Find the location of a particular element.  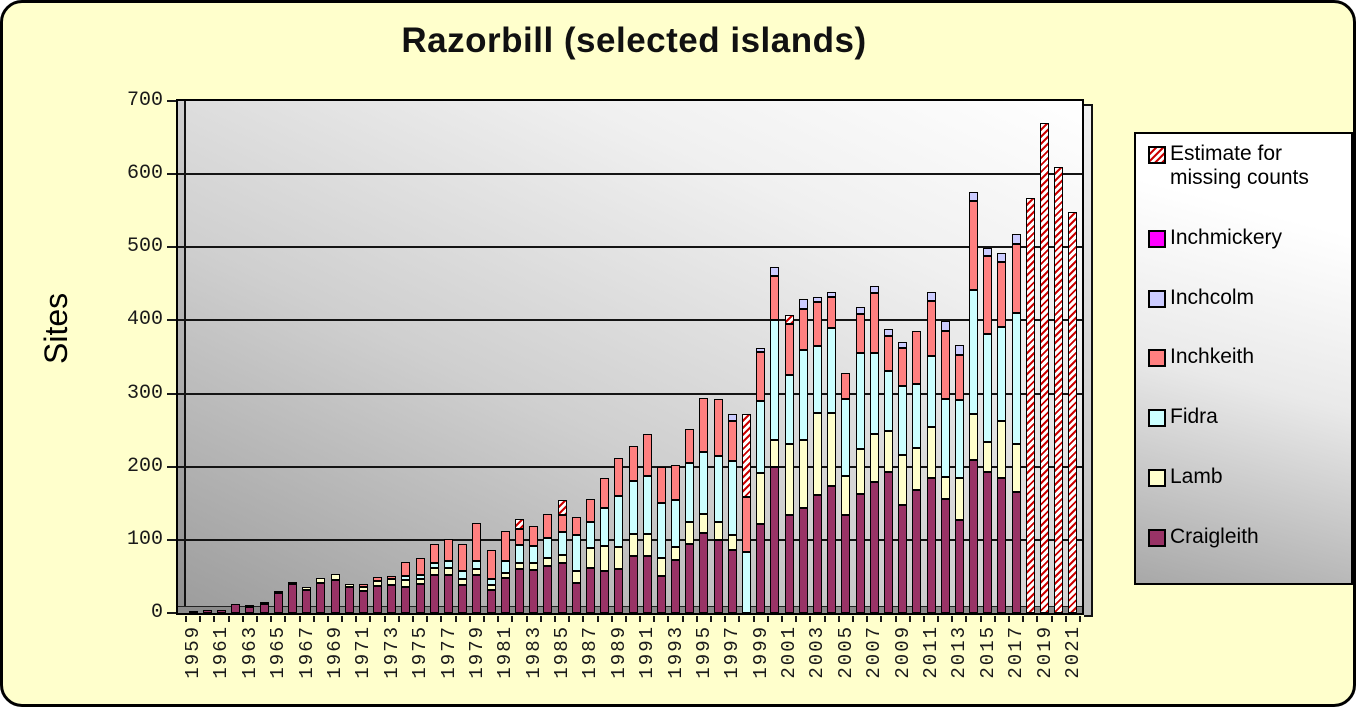

legend-label-craigleith: Craigleith is located at coordinates (1214, 536).